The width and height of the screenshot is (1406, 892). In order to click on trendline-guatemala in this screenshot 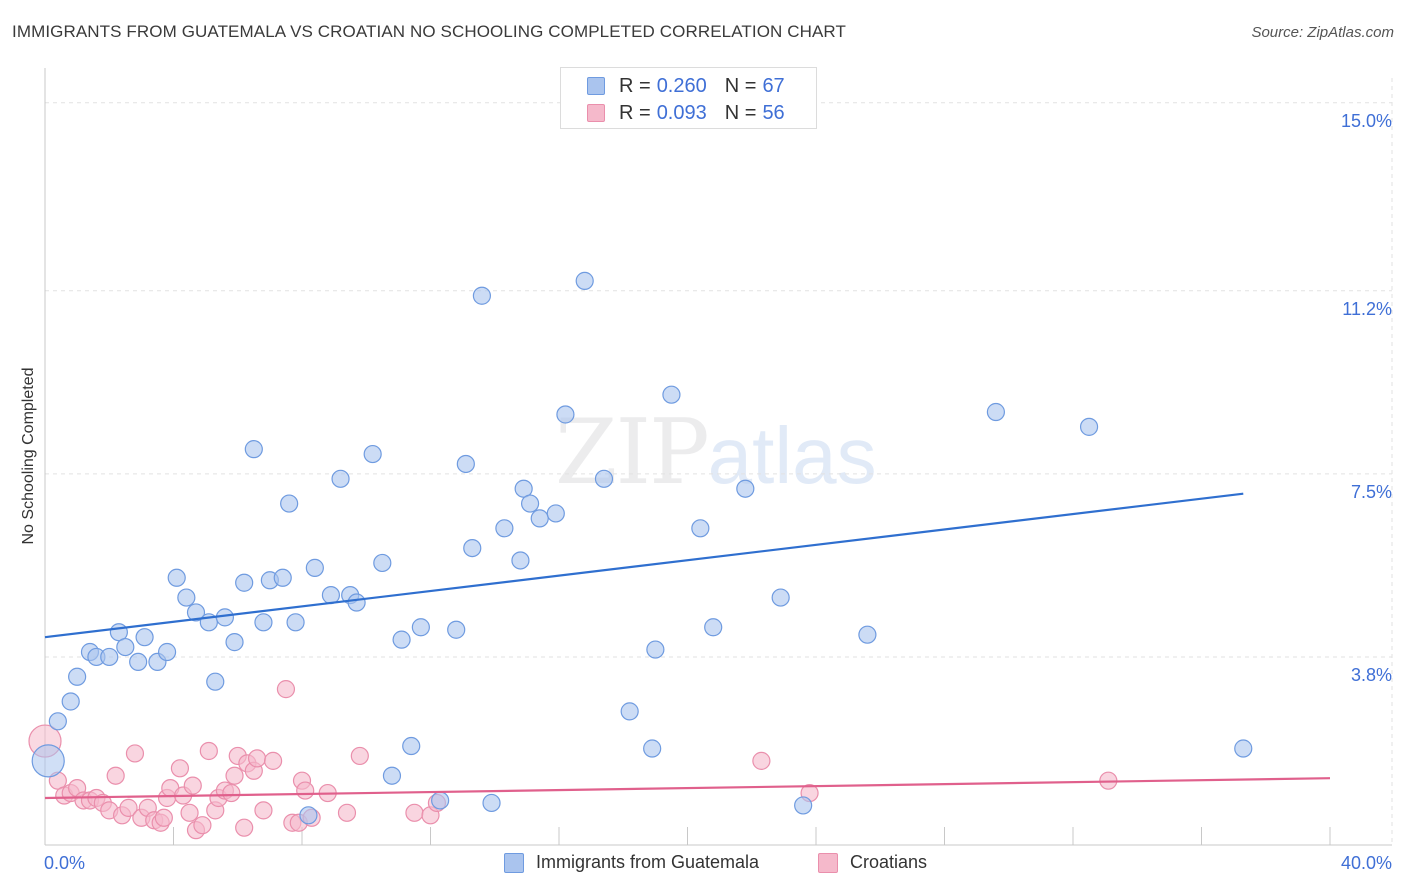, I will do `click(644, 565)`.